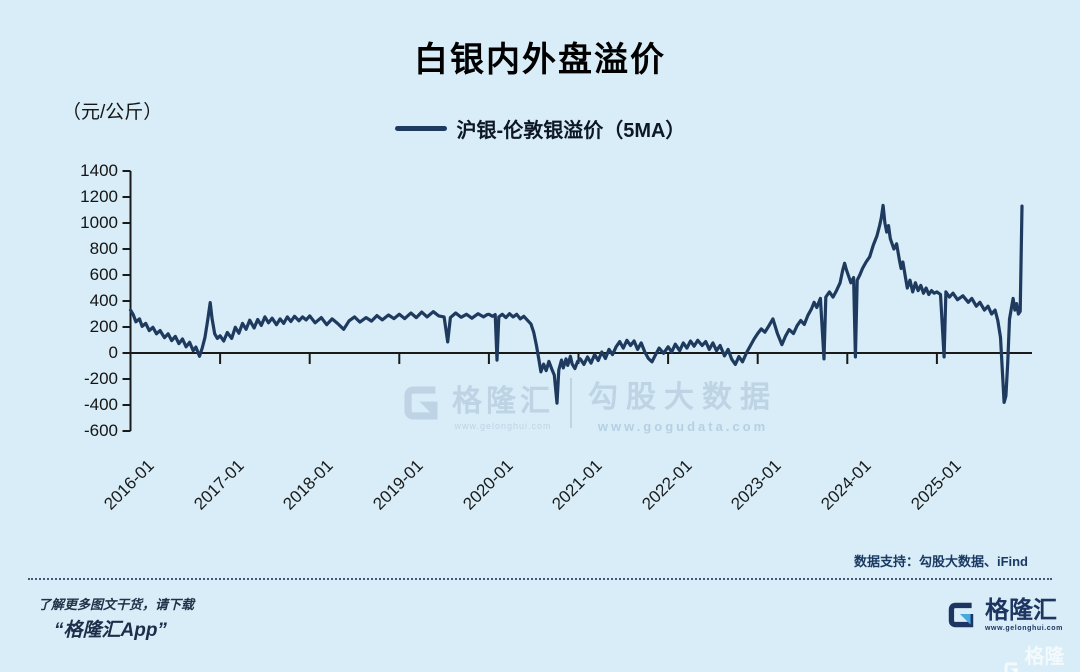 The height and width of the screenshot is (672, 1080). I want to click on watermark-divider, so click(571, 403).